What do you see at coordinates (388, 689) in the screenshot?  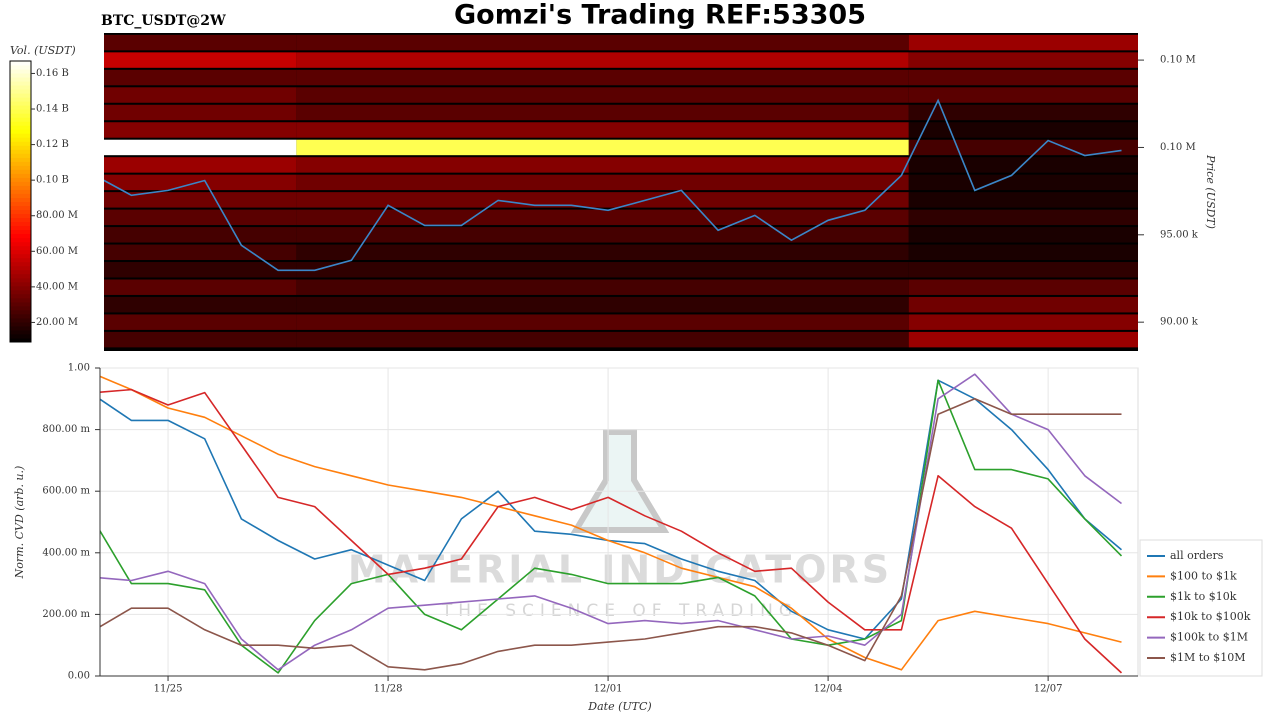 I see `x-tick-label: 11/28` at bounding box center [388, 689].